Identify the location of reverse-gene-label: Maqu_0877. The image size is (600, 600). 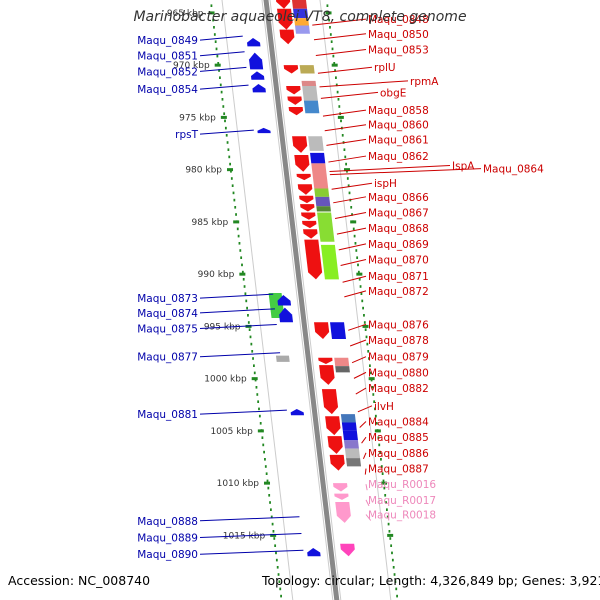
(167, 358).